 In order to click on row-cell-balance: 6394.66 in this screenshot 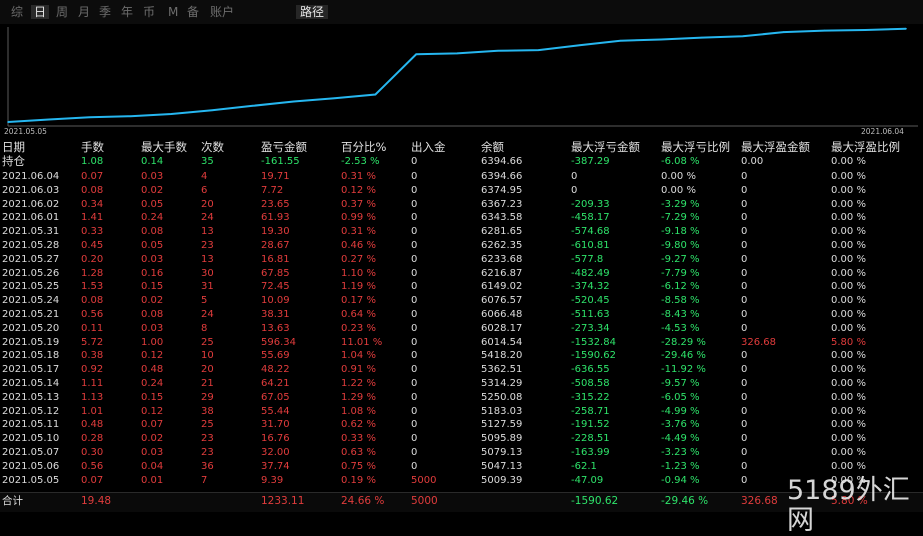, I will do `click(502, 176)`.